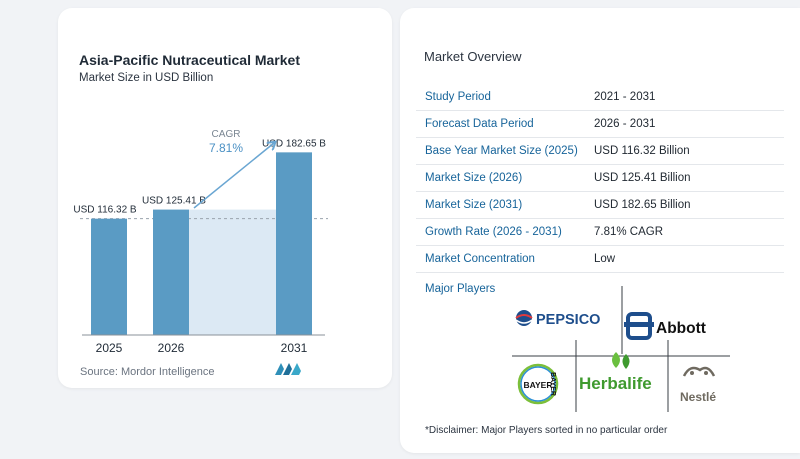 This screenshot has height=459, width=800. What do you see at coordinates (698, 397) in the screenshot?
I see `nestle-wordmark: Nestlé` at bounding box center [698, 397].